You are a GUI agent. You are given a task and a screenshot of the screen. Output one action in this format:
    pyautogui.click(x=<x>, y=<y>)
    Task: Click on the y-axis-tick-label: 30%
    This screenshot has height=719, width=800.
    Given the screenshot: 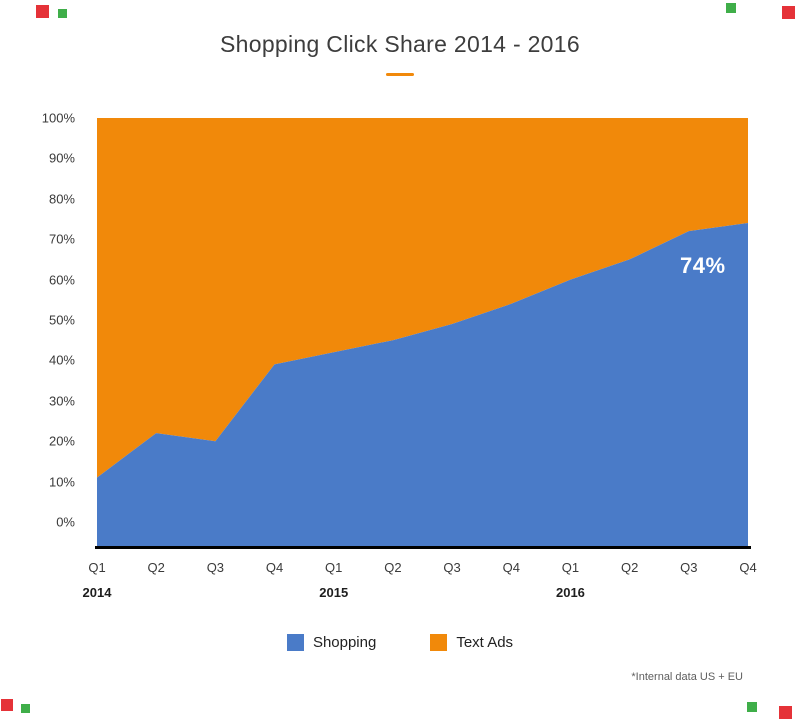 What is the action you would take?
    pyautogui.click(x=61, y=401)
    